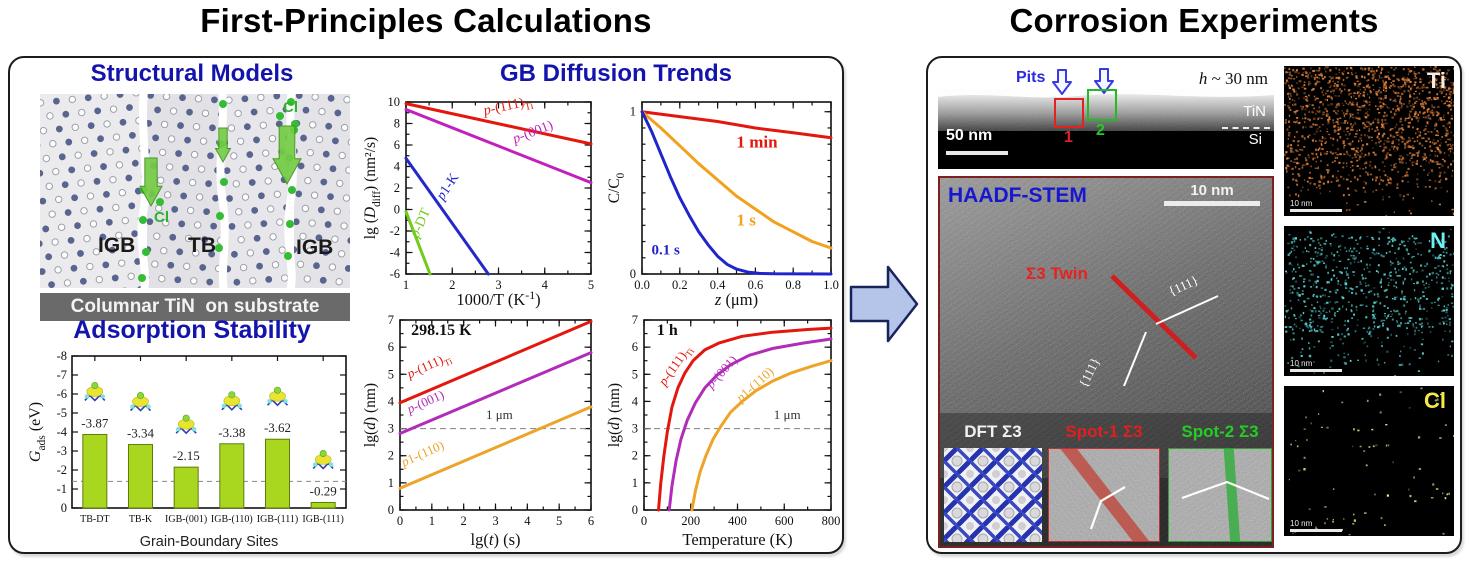 Image resolution: width=1470 pixels, height=561 pixels. What do you see at coordinates (1316, 365) in the screenshot?
I see `eds-n-scalebar: 10 nm` at bounding box center [1316, 365].